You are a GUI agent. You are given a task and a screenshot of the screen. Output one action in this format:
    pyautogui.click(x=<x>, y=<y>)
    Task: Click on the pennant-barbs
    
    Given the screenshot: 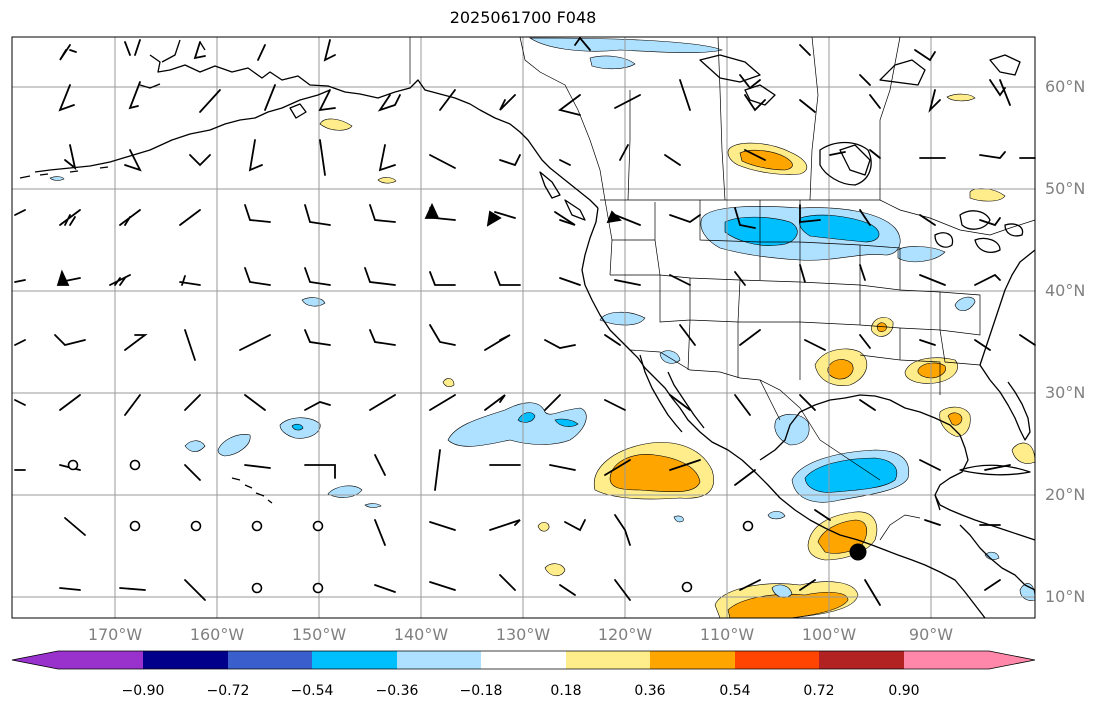 What is the action you would take?
    pyautogui.click(x=339, y=244)
    